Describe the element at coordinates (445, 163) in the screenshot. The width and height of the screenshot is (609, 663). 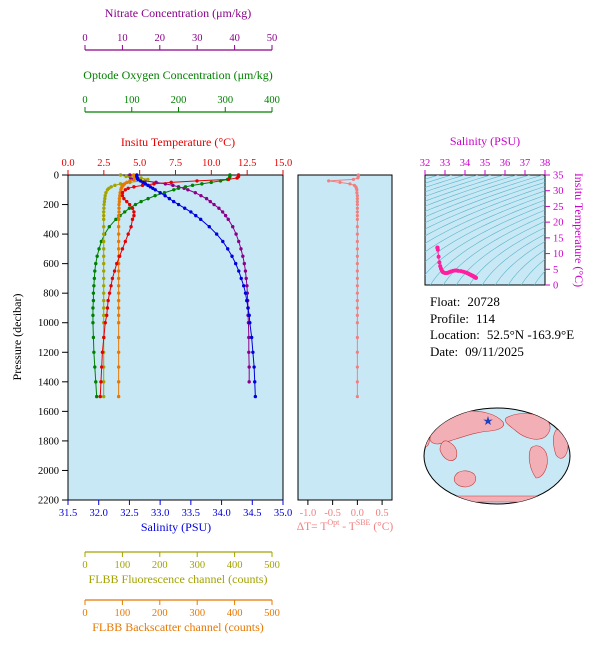
I see `ts-salinity-tick-label: 33` at that location.